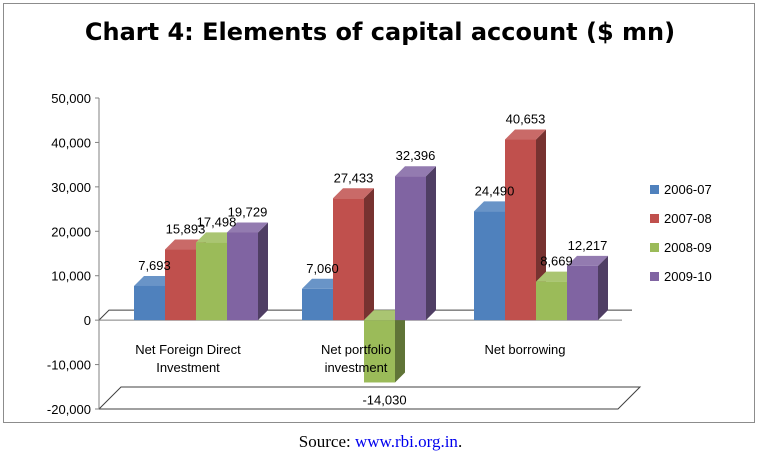  I want to click on y-tick-label: 40,000, so click(71, 142).